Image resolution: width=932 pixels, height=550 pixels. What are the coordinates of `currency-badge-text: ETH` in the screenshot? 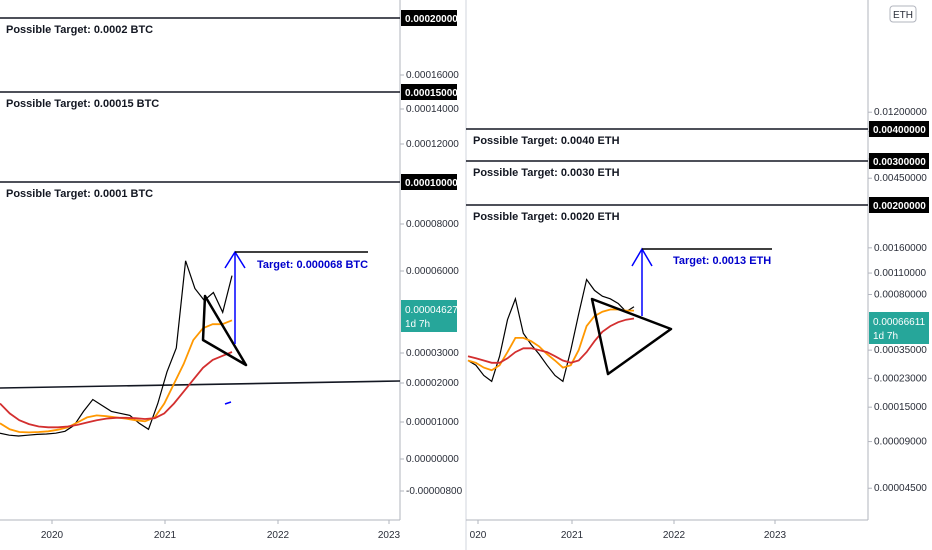 It's located at (903, 15).